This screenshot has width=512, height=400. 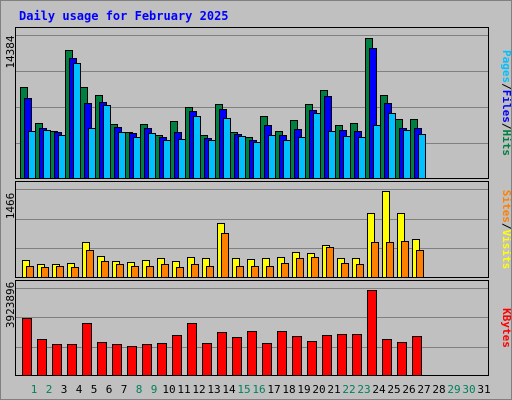 What do you see at coordinates (506, 66) in the screenshot?
I see `hits-panel-legend-item: Pages` at bounding box center [506, 66].